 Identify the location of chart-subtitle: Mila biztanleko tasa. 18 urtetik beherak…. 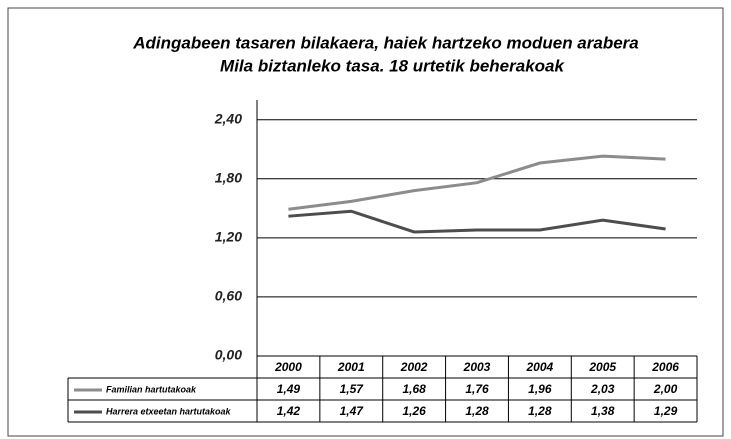
(392, 65).